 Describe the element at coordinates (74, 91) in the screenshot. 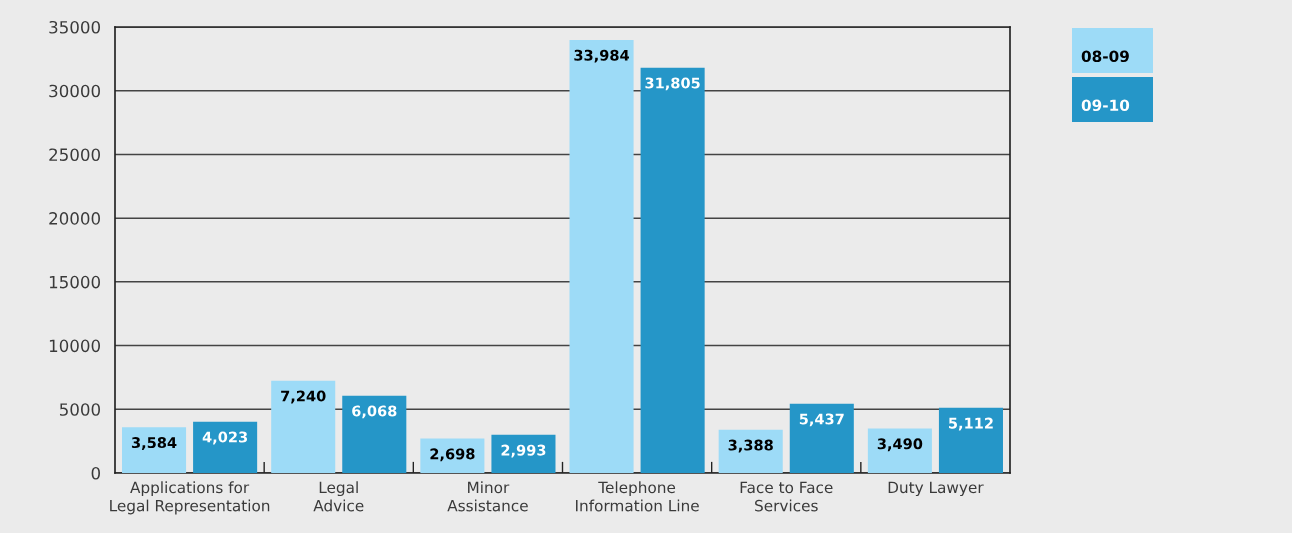

I see `y-tick-label: 30000` at that location.